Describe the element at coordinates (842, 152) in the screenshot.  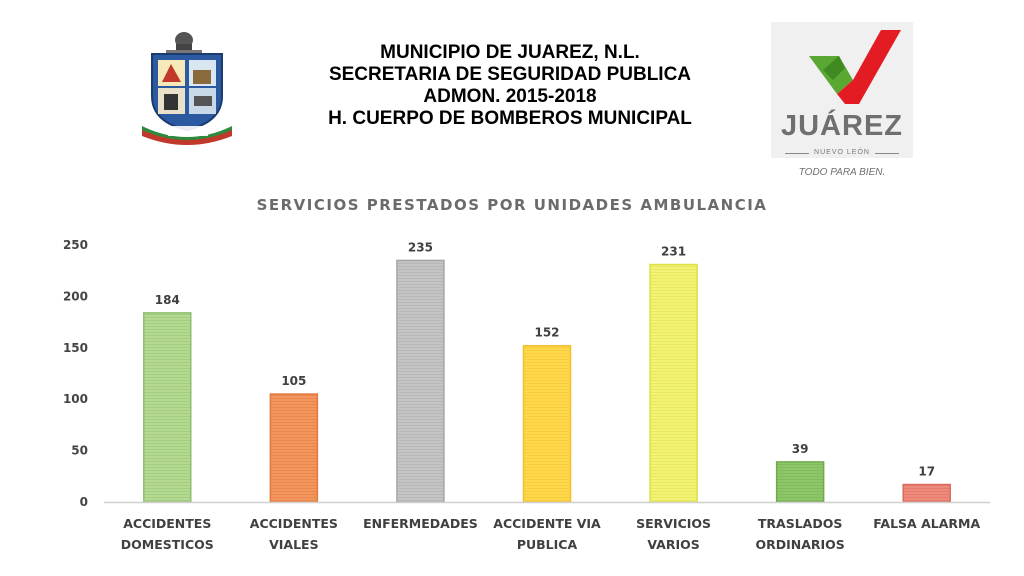
I see `brand-state: NUEVO LEÓN` at that location.